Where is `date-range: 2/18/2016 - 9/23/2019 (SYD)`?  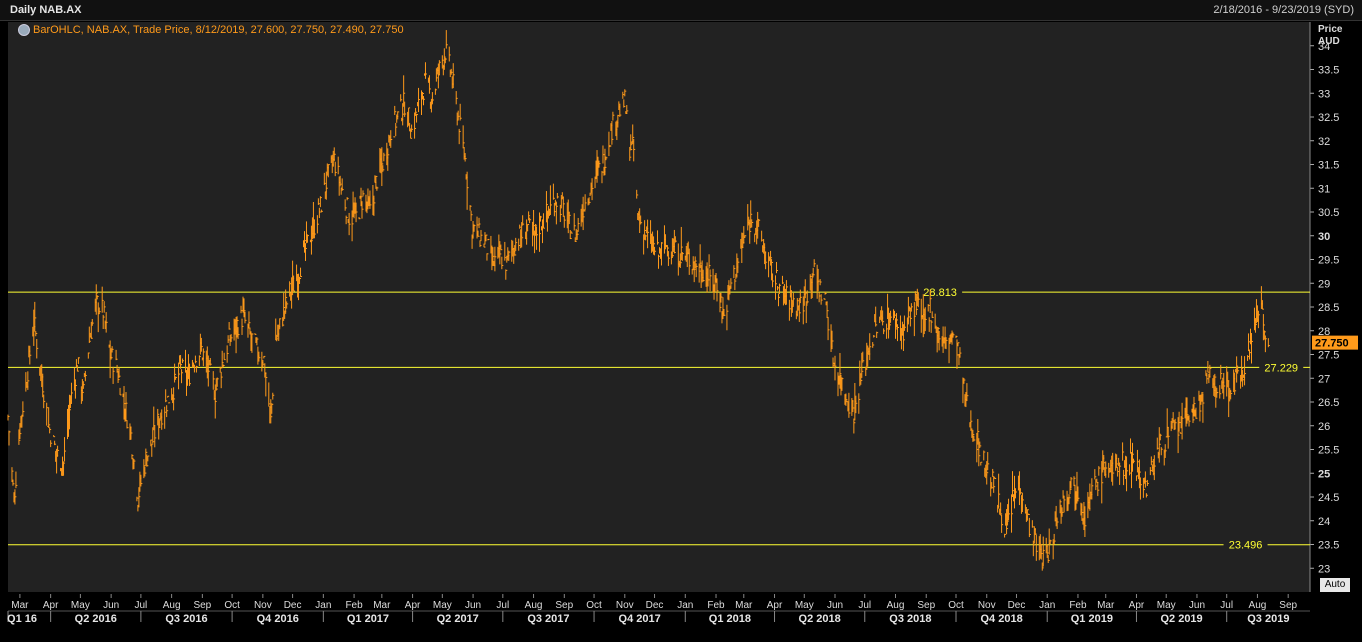 date-range: 2/18/2016 - 9/23/2019 (SYD) is located at coordinates (1283, 10).